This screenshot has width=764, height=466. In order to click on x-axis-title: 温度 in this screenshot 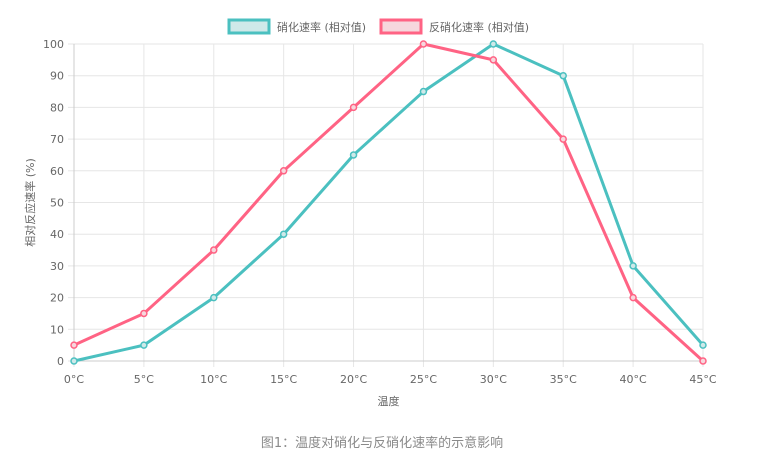, I will do `click(389, 401)`.